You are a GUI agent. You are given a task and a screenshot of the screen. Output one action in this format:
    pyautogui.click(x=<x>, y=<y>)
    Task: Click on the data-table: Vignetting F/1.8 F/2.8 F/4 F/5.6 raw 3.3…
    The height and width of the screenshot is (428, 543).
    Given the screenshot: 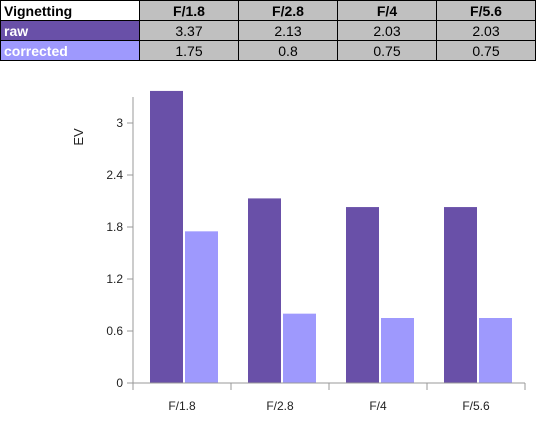 What is the action you would take?
    pyautogui.click(x=268, y=30)
    